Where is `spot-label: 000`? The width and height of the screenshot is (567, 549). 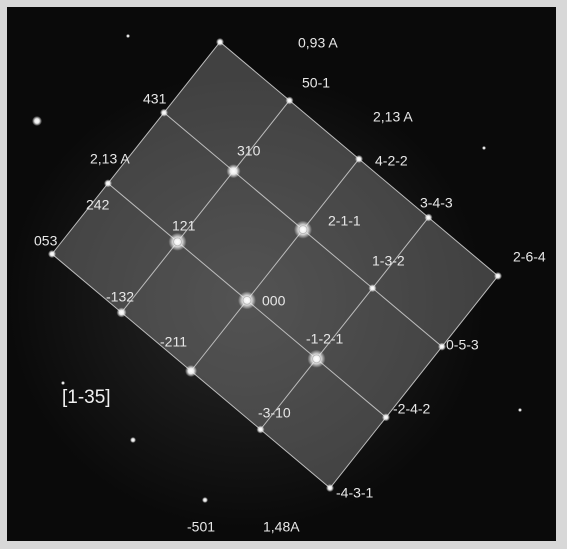
spot-label: 000 is located at coordinates (274, 301).